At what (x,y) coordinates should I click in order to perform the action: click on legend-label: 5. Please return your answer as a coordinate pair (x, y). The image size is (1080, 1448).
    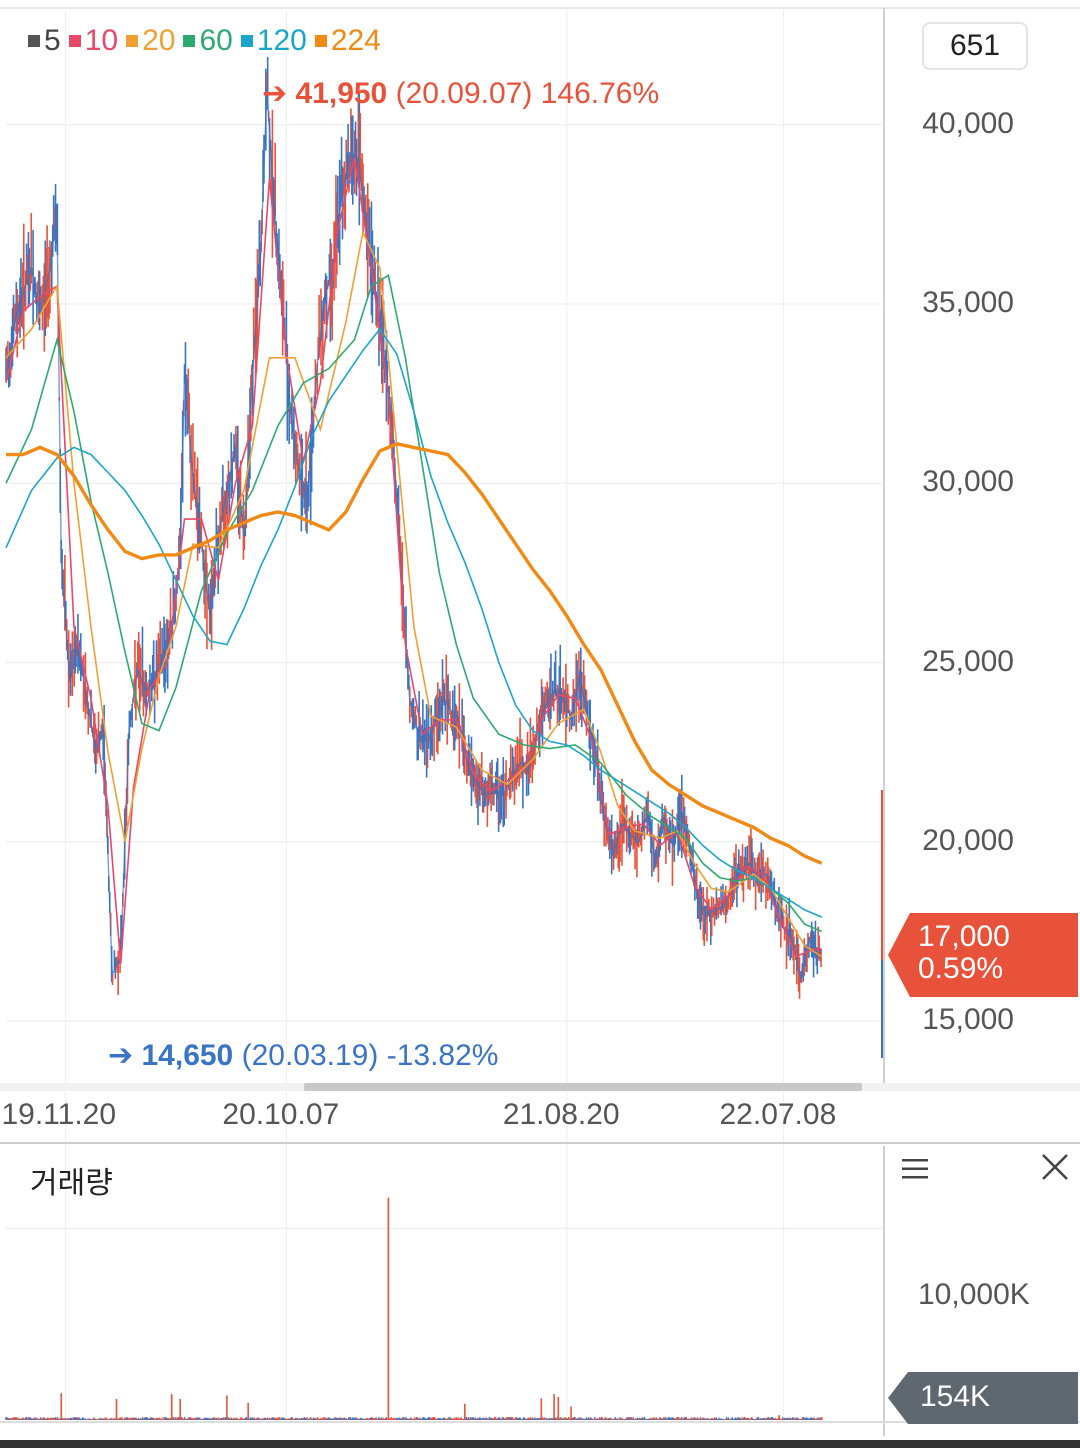
    Looking at the image, I should click on (52, 40).